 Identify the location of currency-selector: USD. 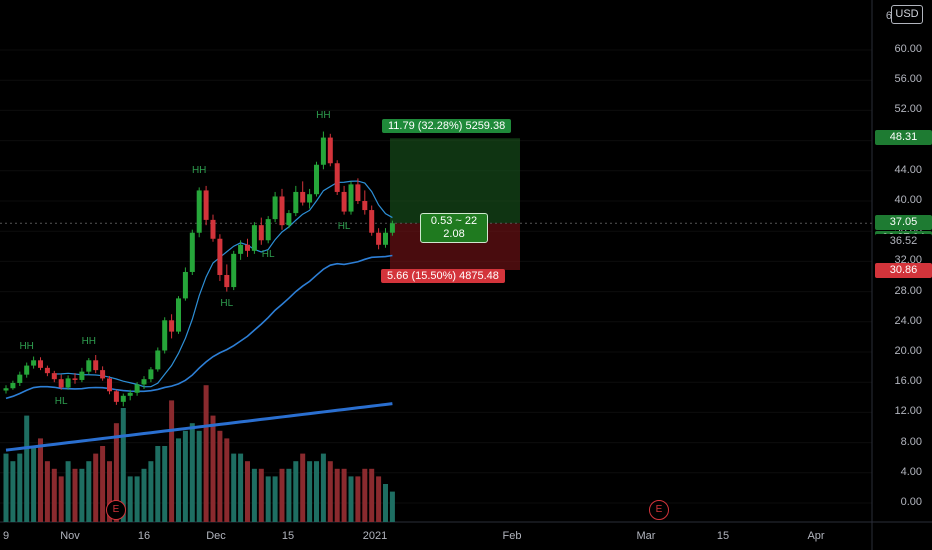
(907, 14).